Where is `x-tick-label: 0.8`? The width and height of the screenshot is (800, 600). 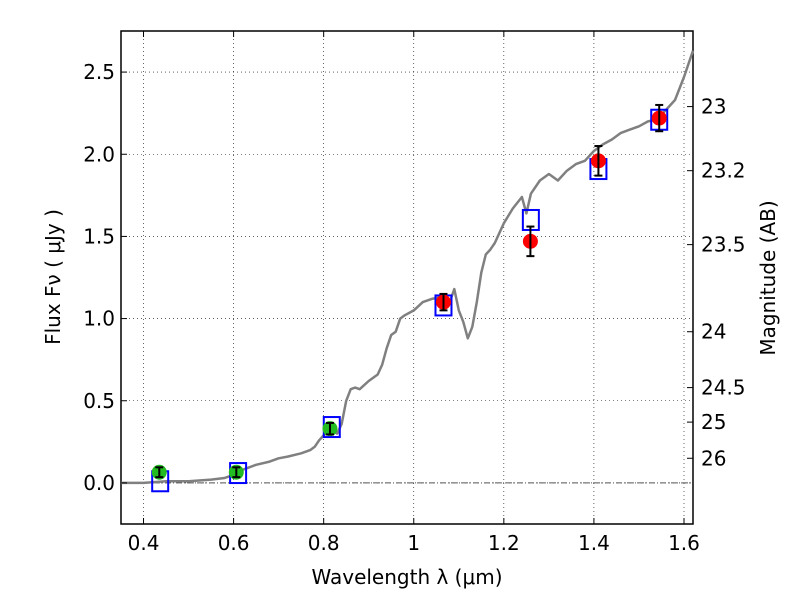 x-tick-label: 0.8 is located at coordinates (324, 543).